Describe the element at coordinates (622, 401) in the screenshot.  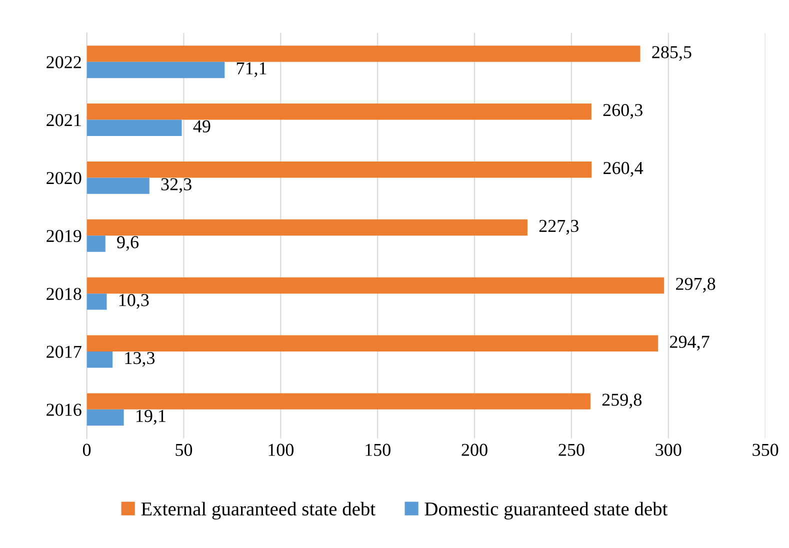
I see `data-label: 259,8` at that location.